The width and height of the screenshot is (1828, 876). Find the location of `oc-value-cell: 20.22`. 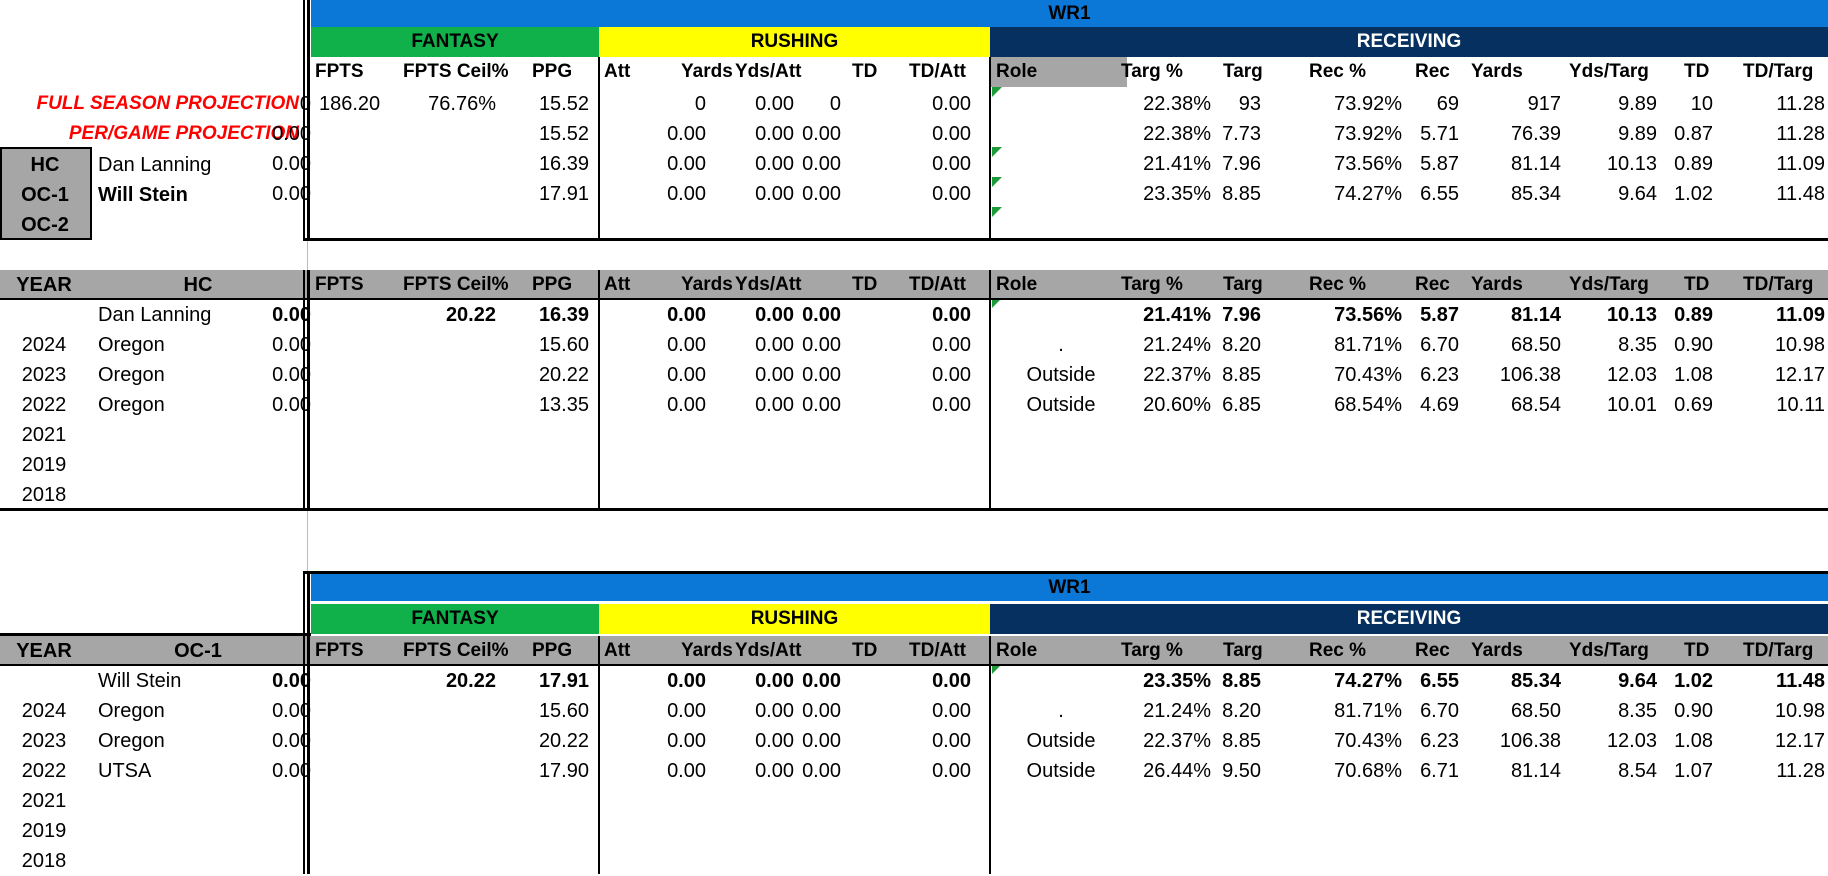

oc-value-cell: 20.22 is located at coordinates (470, 681).